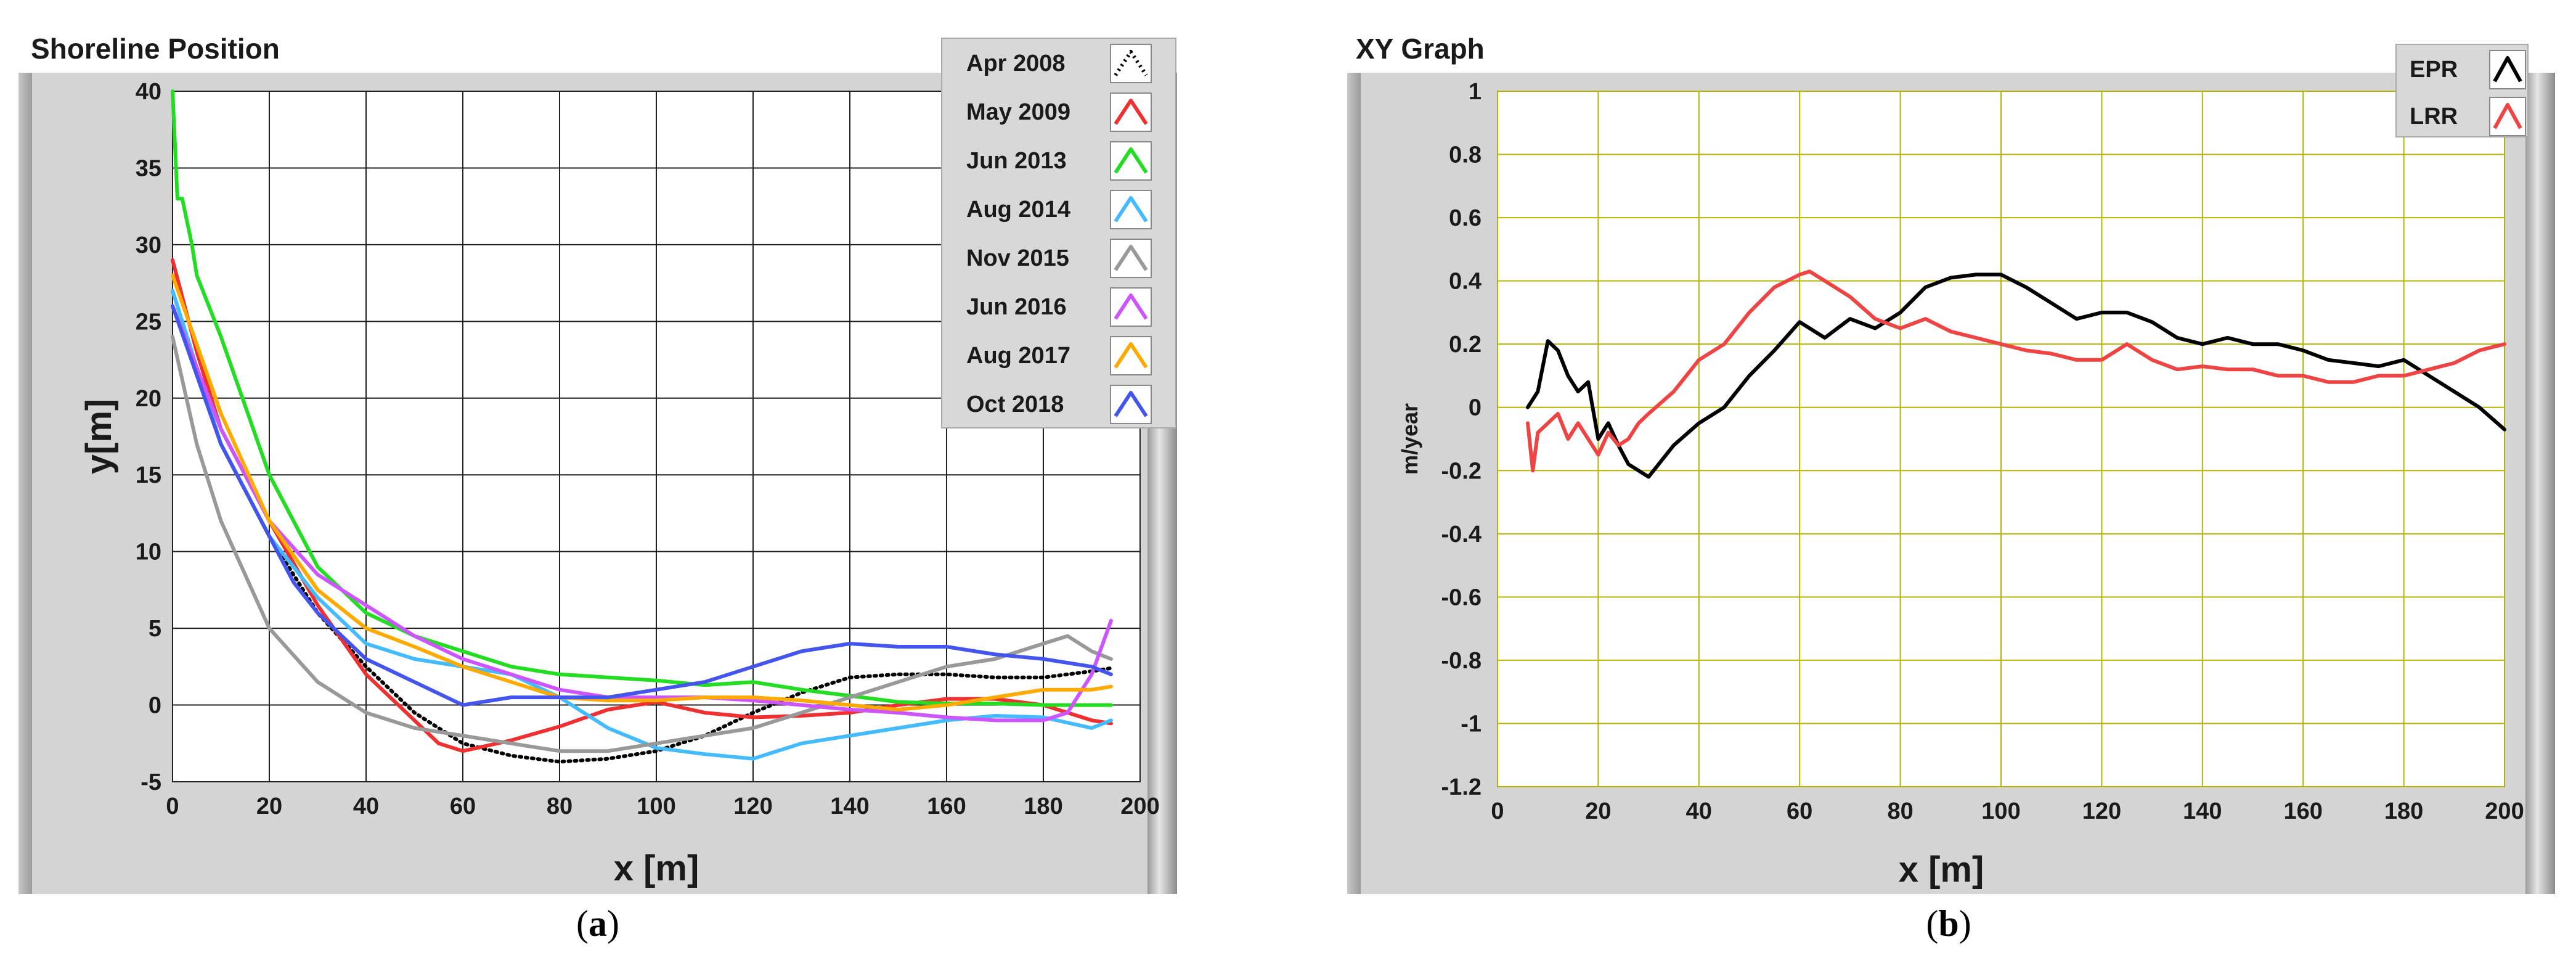  Describe the element at coordinates (148, 437) in the screenshot. I see `chart-a-y-ticks: 40 35 30 25 20 15 10 5 0 -5` at that location.